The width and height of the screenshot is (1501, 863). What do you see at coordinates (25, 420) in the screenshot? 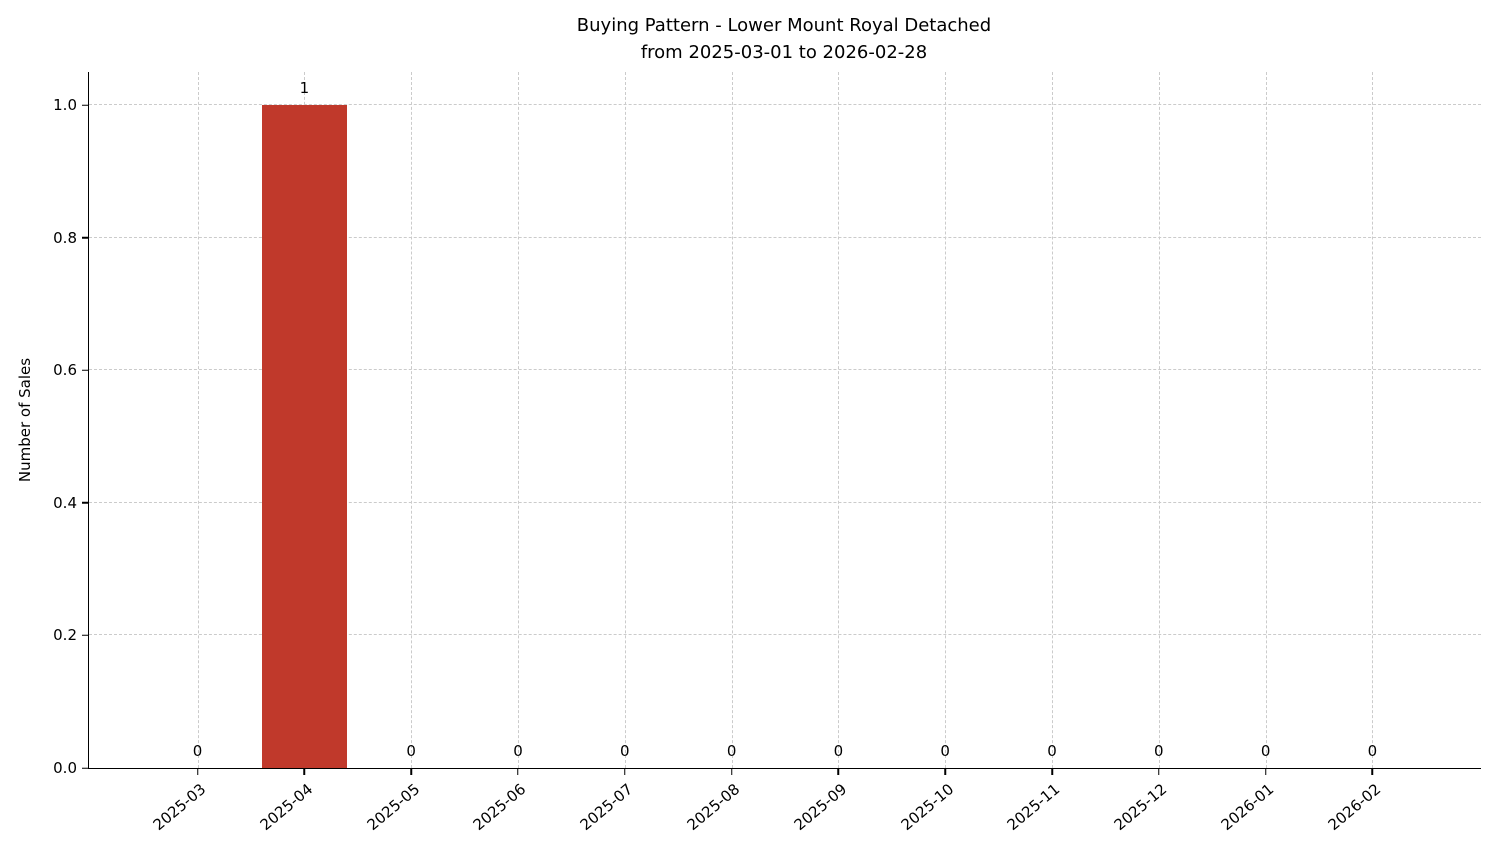
I see `y-axis-label: Number of Sales` at bounding box center [25, 420].